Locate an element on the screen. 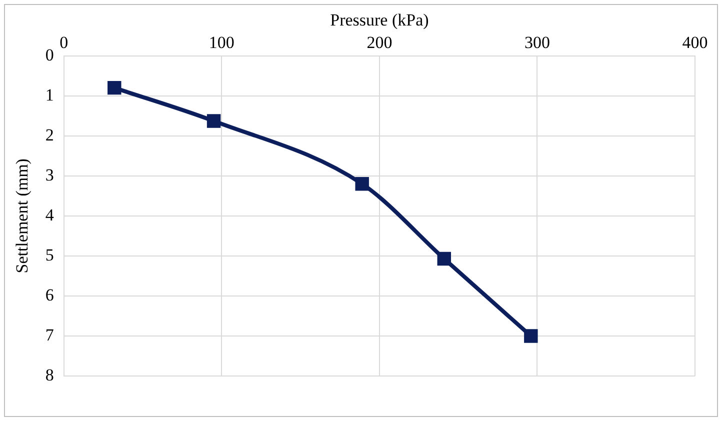  y-tick-label: 6 is located at coordinates (49, 294).